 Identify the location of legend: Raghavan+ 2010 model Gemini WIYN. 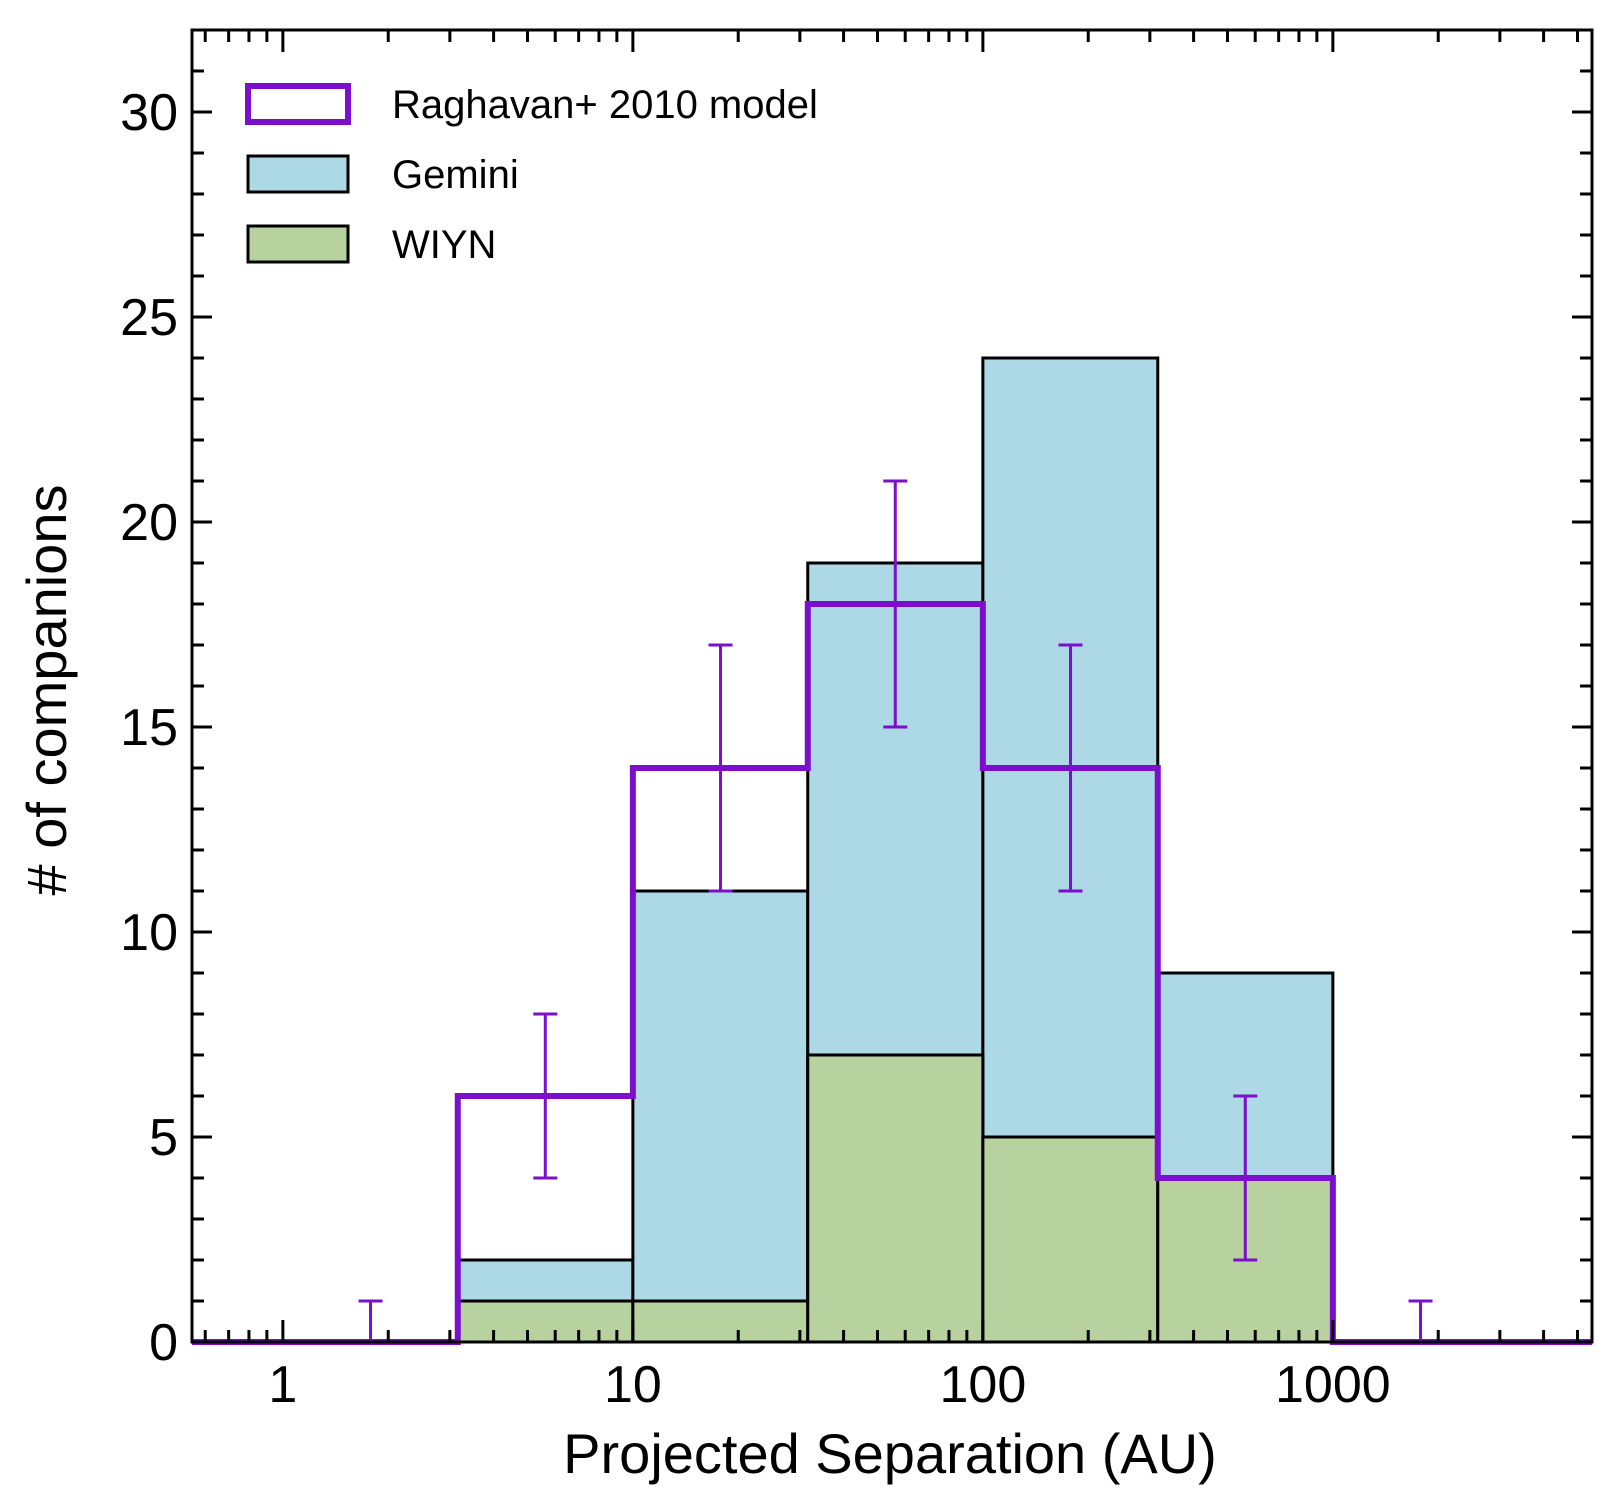
(531, 175).